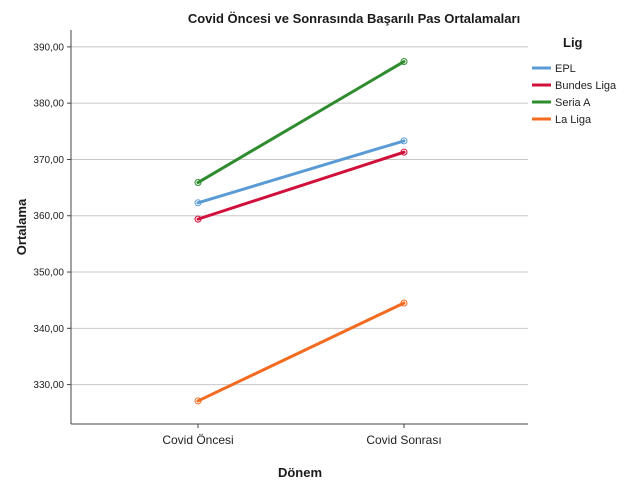 This screenshot has height=480, width=628. Describe the element at coordinates (21, 226) in the screenshot. I see `y-axis-title: Ortalama` at that location.